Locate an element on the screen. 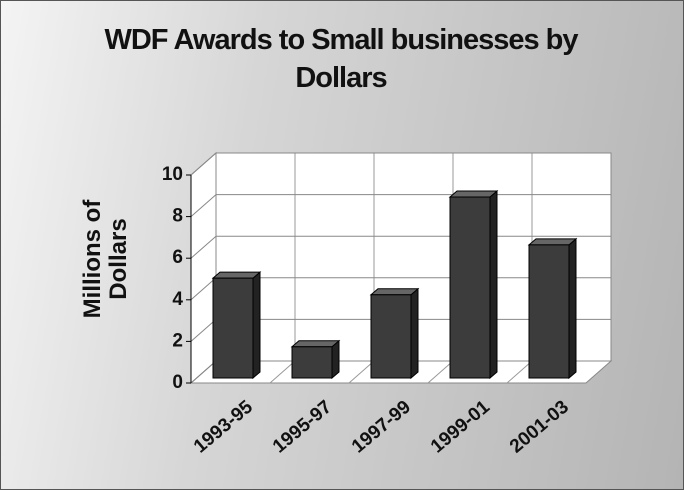 The image size is (684, 490). x-tick-label: 1993-95 is located at coordinates (223, 426).